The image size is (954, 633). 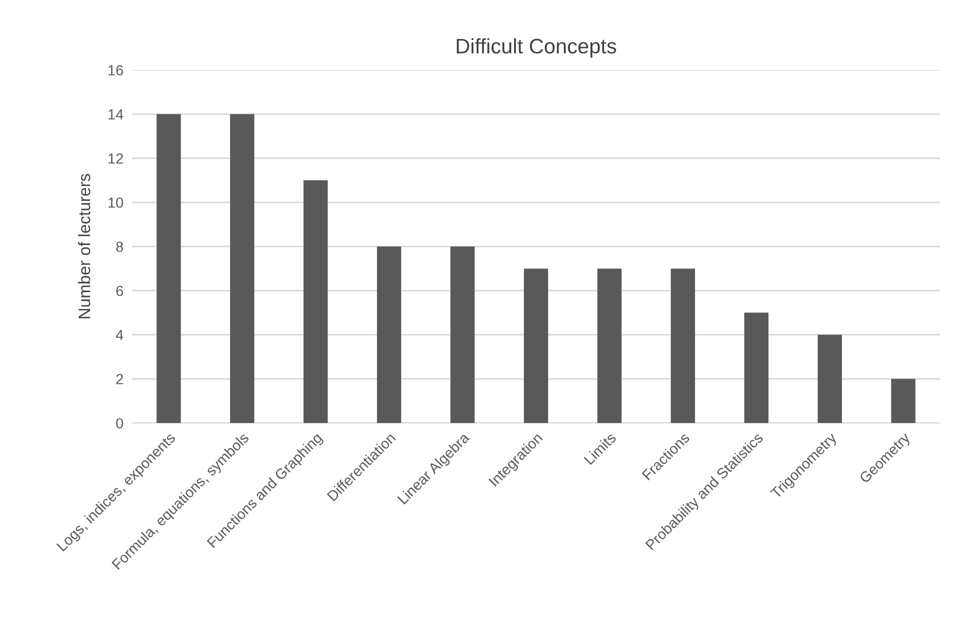 What do you see at coordinates (120, 291) in the screenshot?
I see `y-tick-label: 6` at bounding box center [120, 291].